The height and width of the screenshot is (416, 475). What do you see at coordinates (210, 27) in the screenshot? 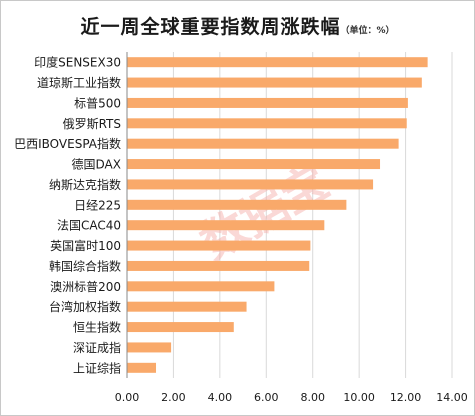
I see `chart-title-main: 近一周全球重要指数周涨跌幅` at bounding box center [210, 27].